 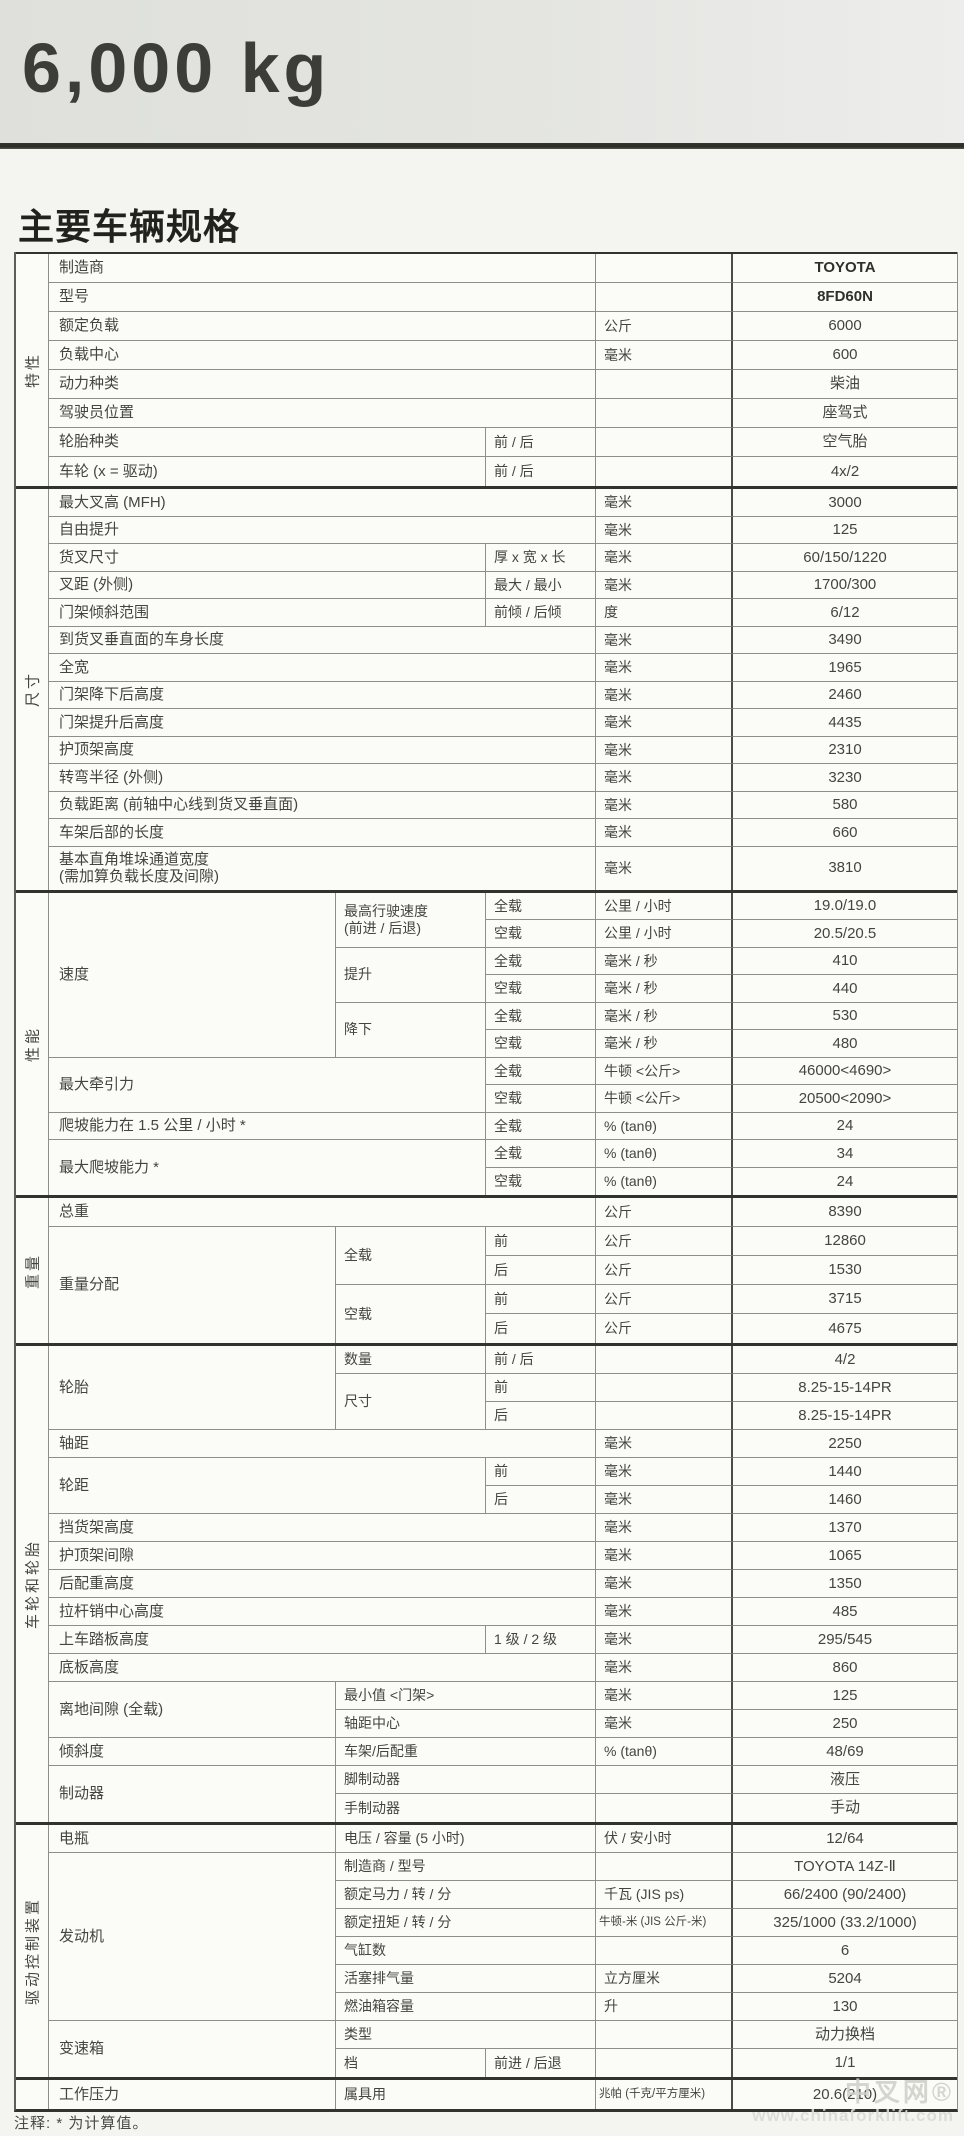 What do you see at coordinates (482, 146) in the screenshot?
I see `header-divider` at bounding box center [482, 146].